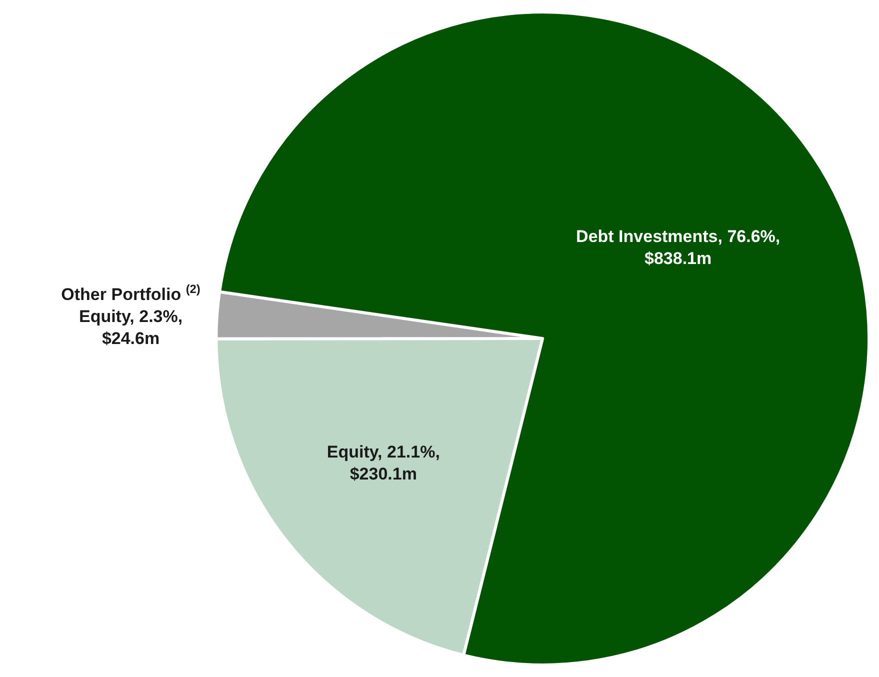 The image size is (879, 677). Describe the element at coordinates (130, 315) in the screenshot. I see `slice-label: Other Portfolio $^{(2)}$ Equity, 2.3%, $24.6m` at that location.